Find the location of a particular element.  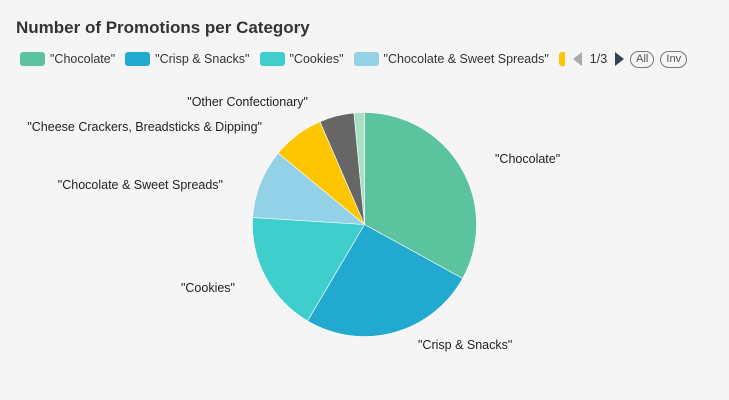

legend-label: "Crisp & Snacks" is located at coordinates (202, 59).